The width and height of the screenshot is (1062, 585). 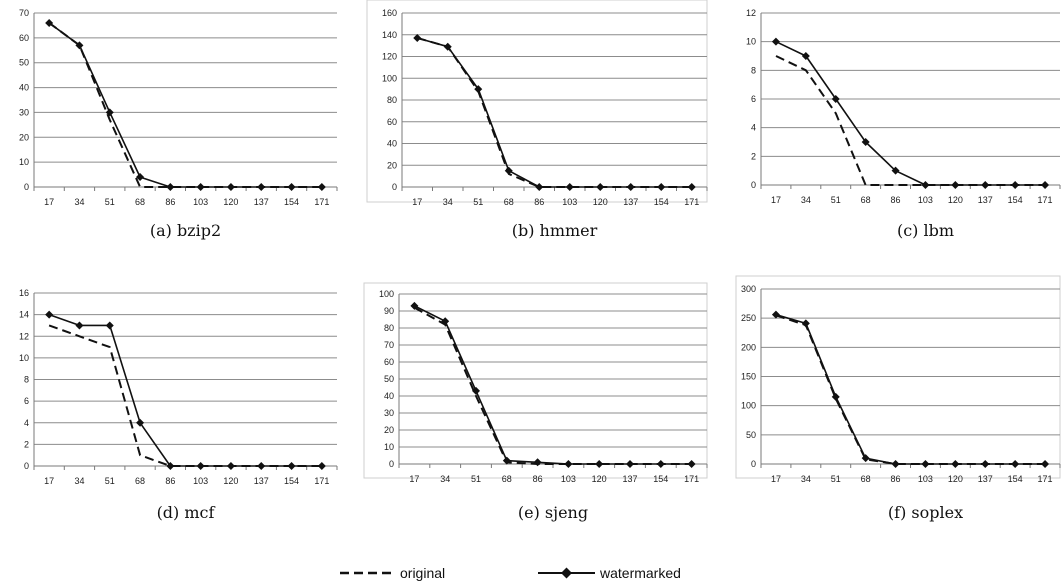 What do you see at coordinates (261, 202) in the screenshot?
I see `x-tick-label: 137` at bounding box center [261, 202].